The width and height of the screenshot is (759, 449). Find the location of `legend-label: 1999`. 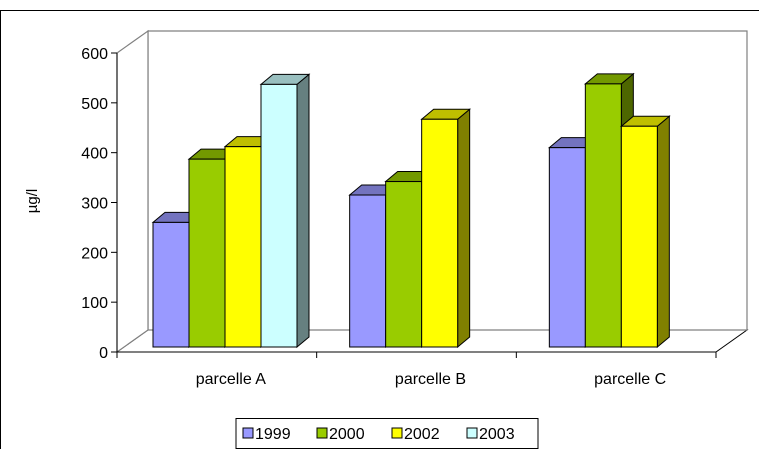

legend-label: 1999 is located at coordinates (273, 434).